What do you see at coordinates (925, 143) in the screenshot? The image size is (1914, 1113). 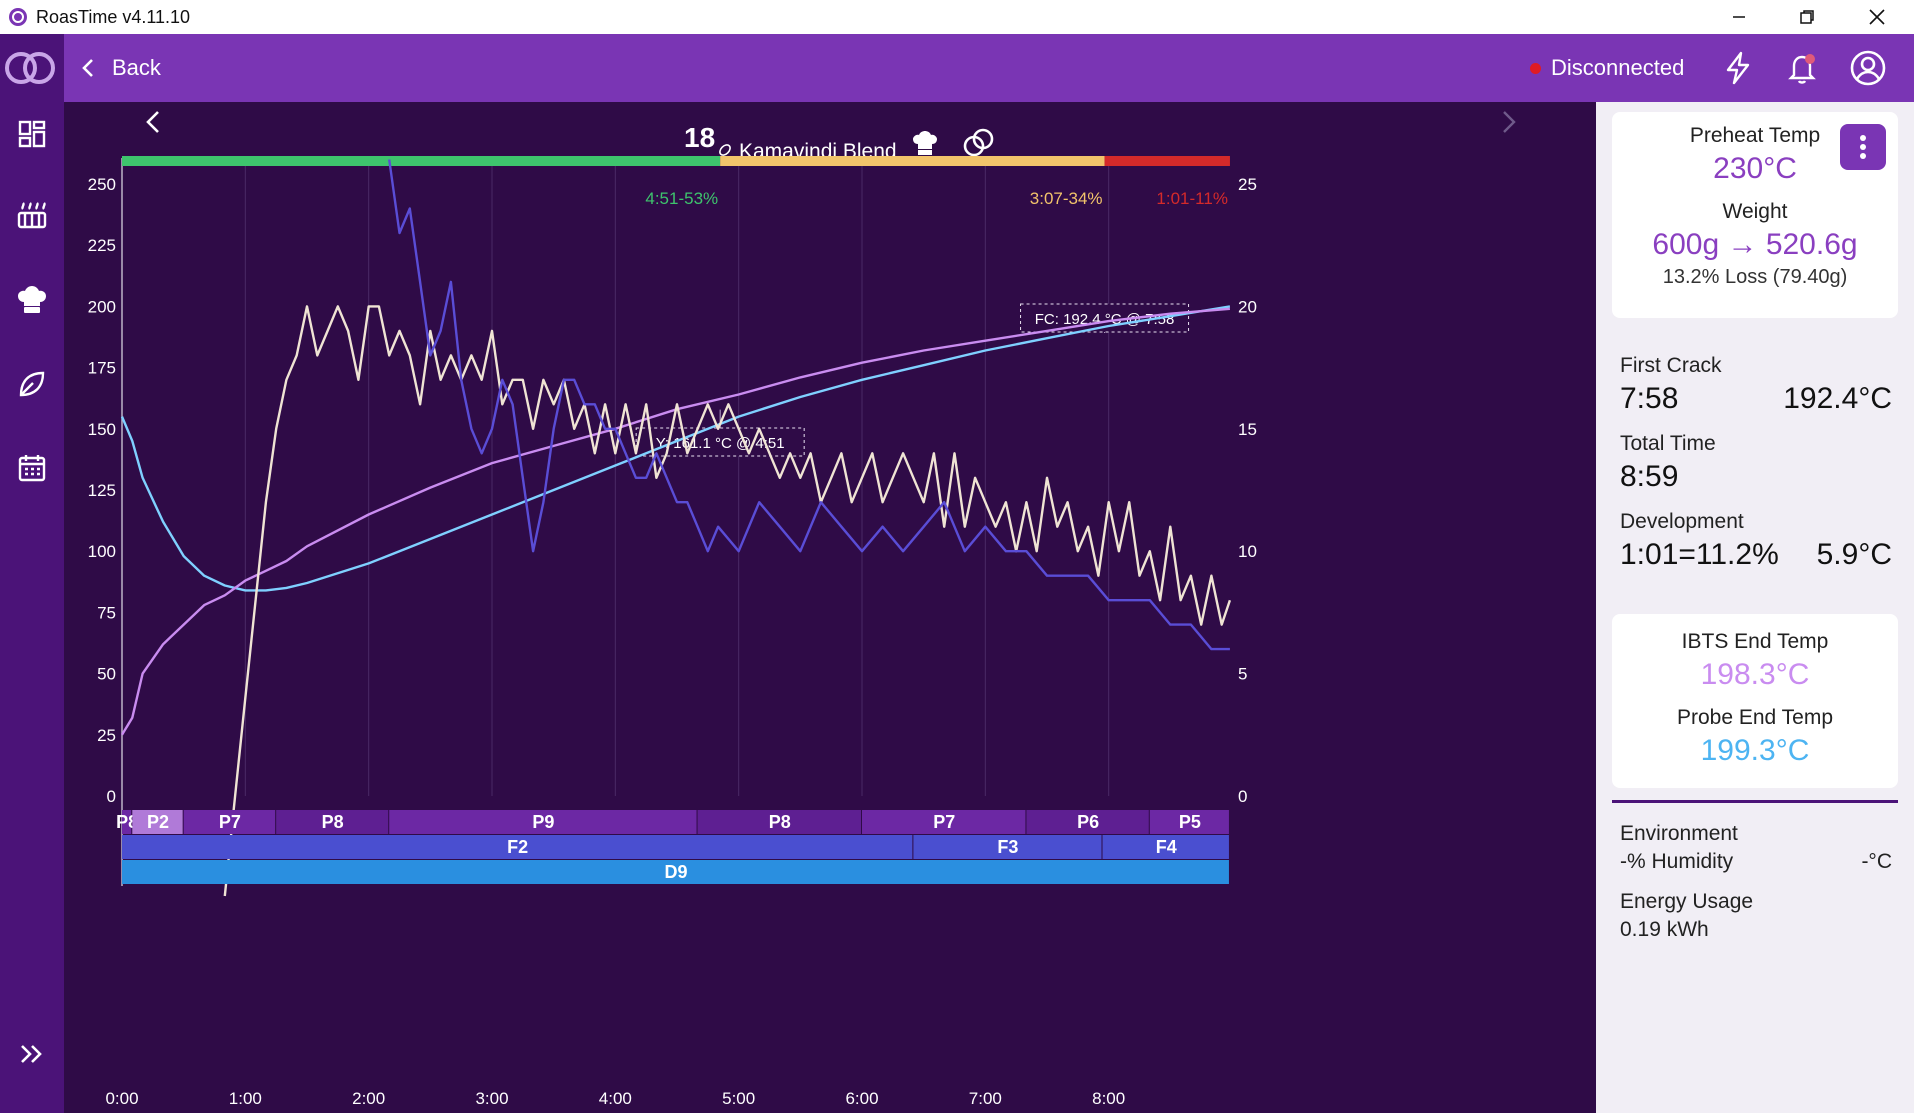 I see `recipe-chef-icon` at bounding box center [925, 143].